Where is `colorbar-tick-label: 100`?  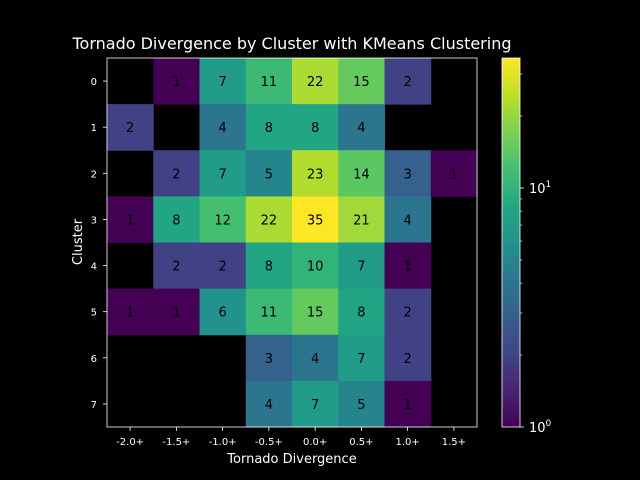
colorbar-tick-label: 100 is located at coordinates (540, 427).